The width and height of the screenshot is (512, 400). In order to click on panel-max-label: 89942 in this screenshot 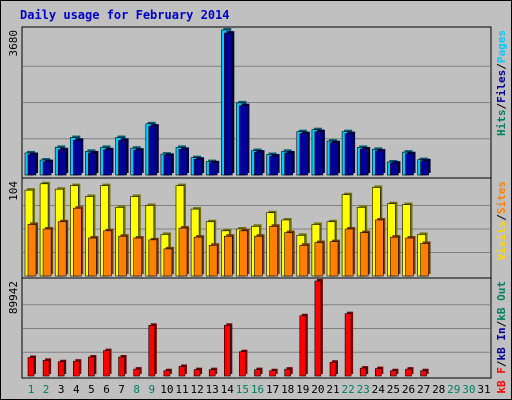, I will do `click(13, 297)`.